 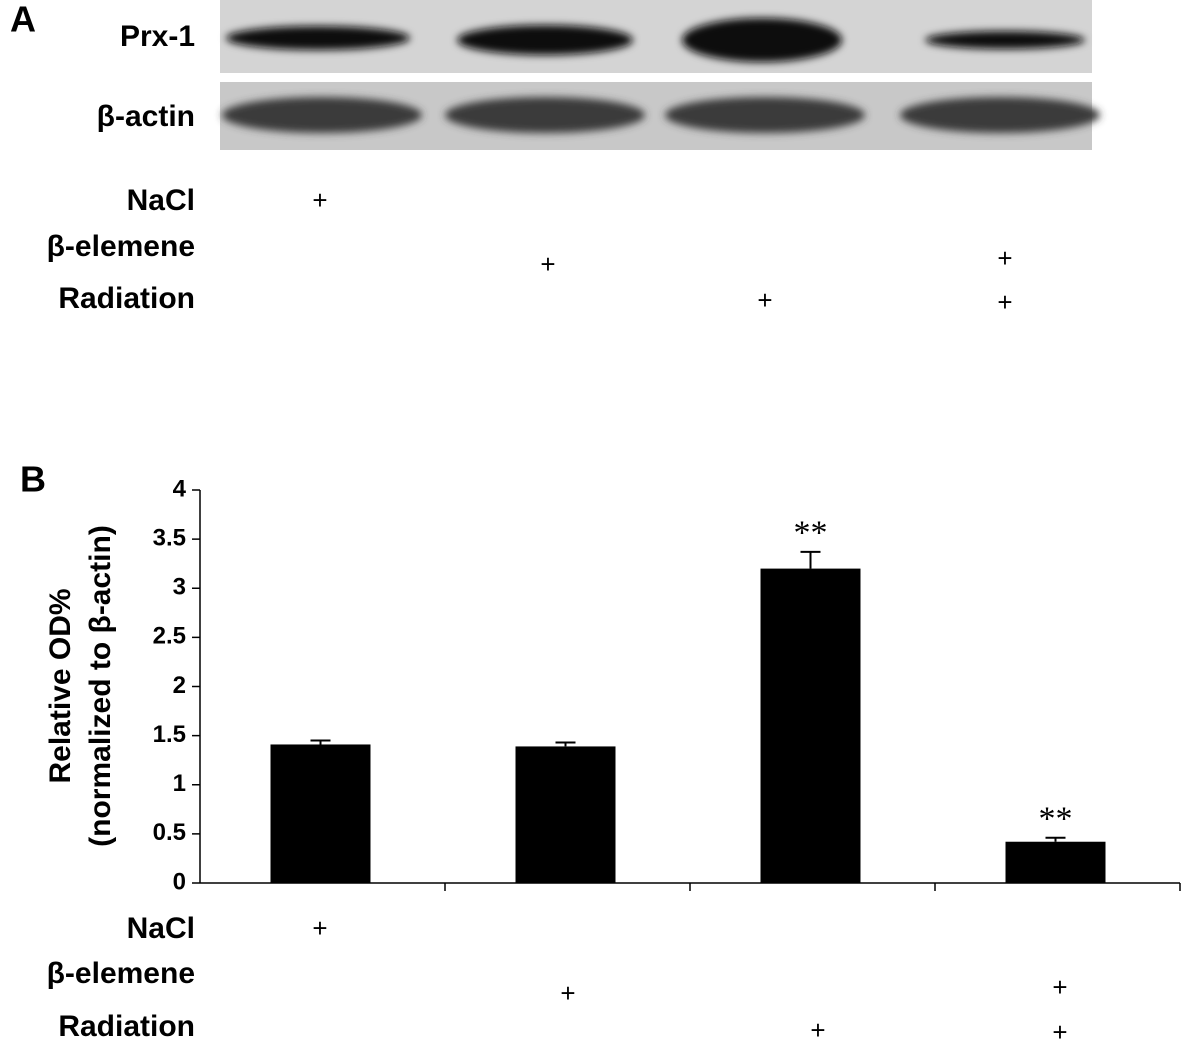 I want to click on y-axis-label: Relative OD%, so click(x=60, y=685).